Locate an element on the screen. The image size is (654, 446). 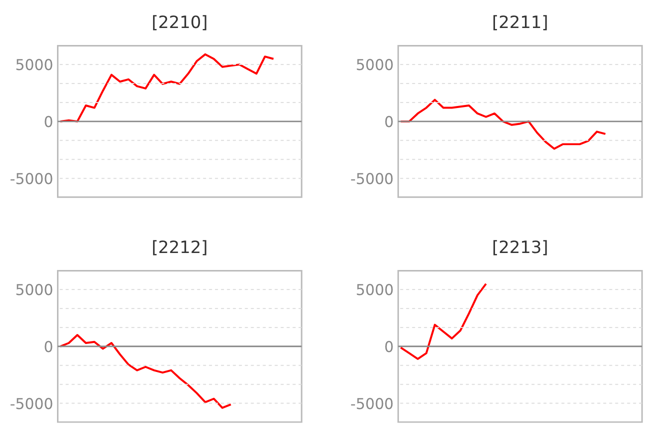
chart-title: [2213] is located at coordinates (520, 246).